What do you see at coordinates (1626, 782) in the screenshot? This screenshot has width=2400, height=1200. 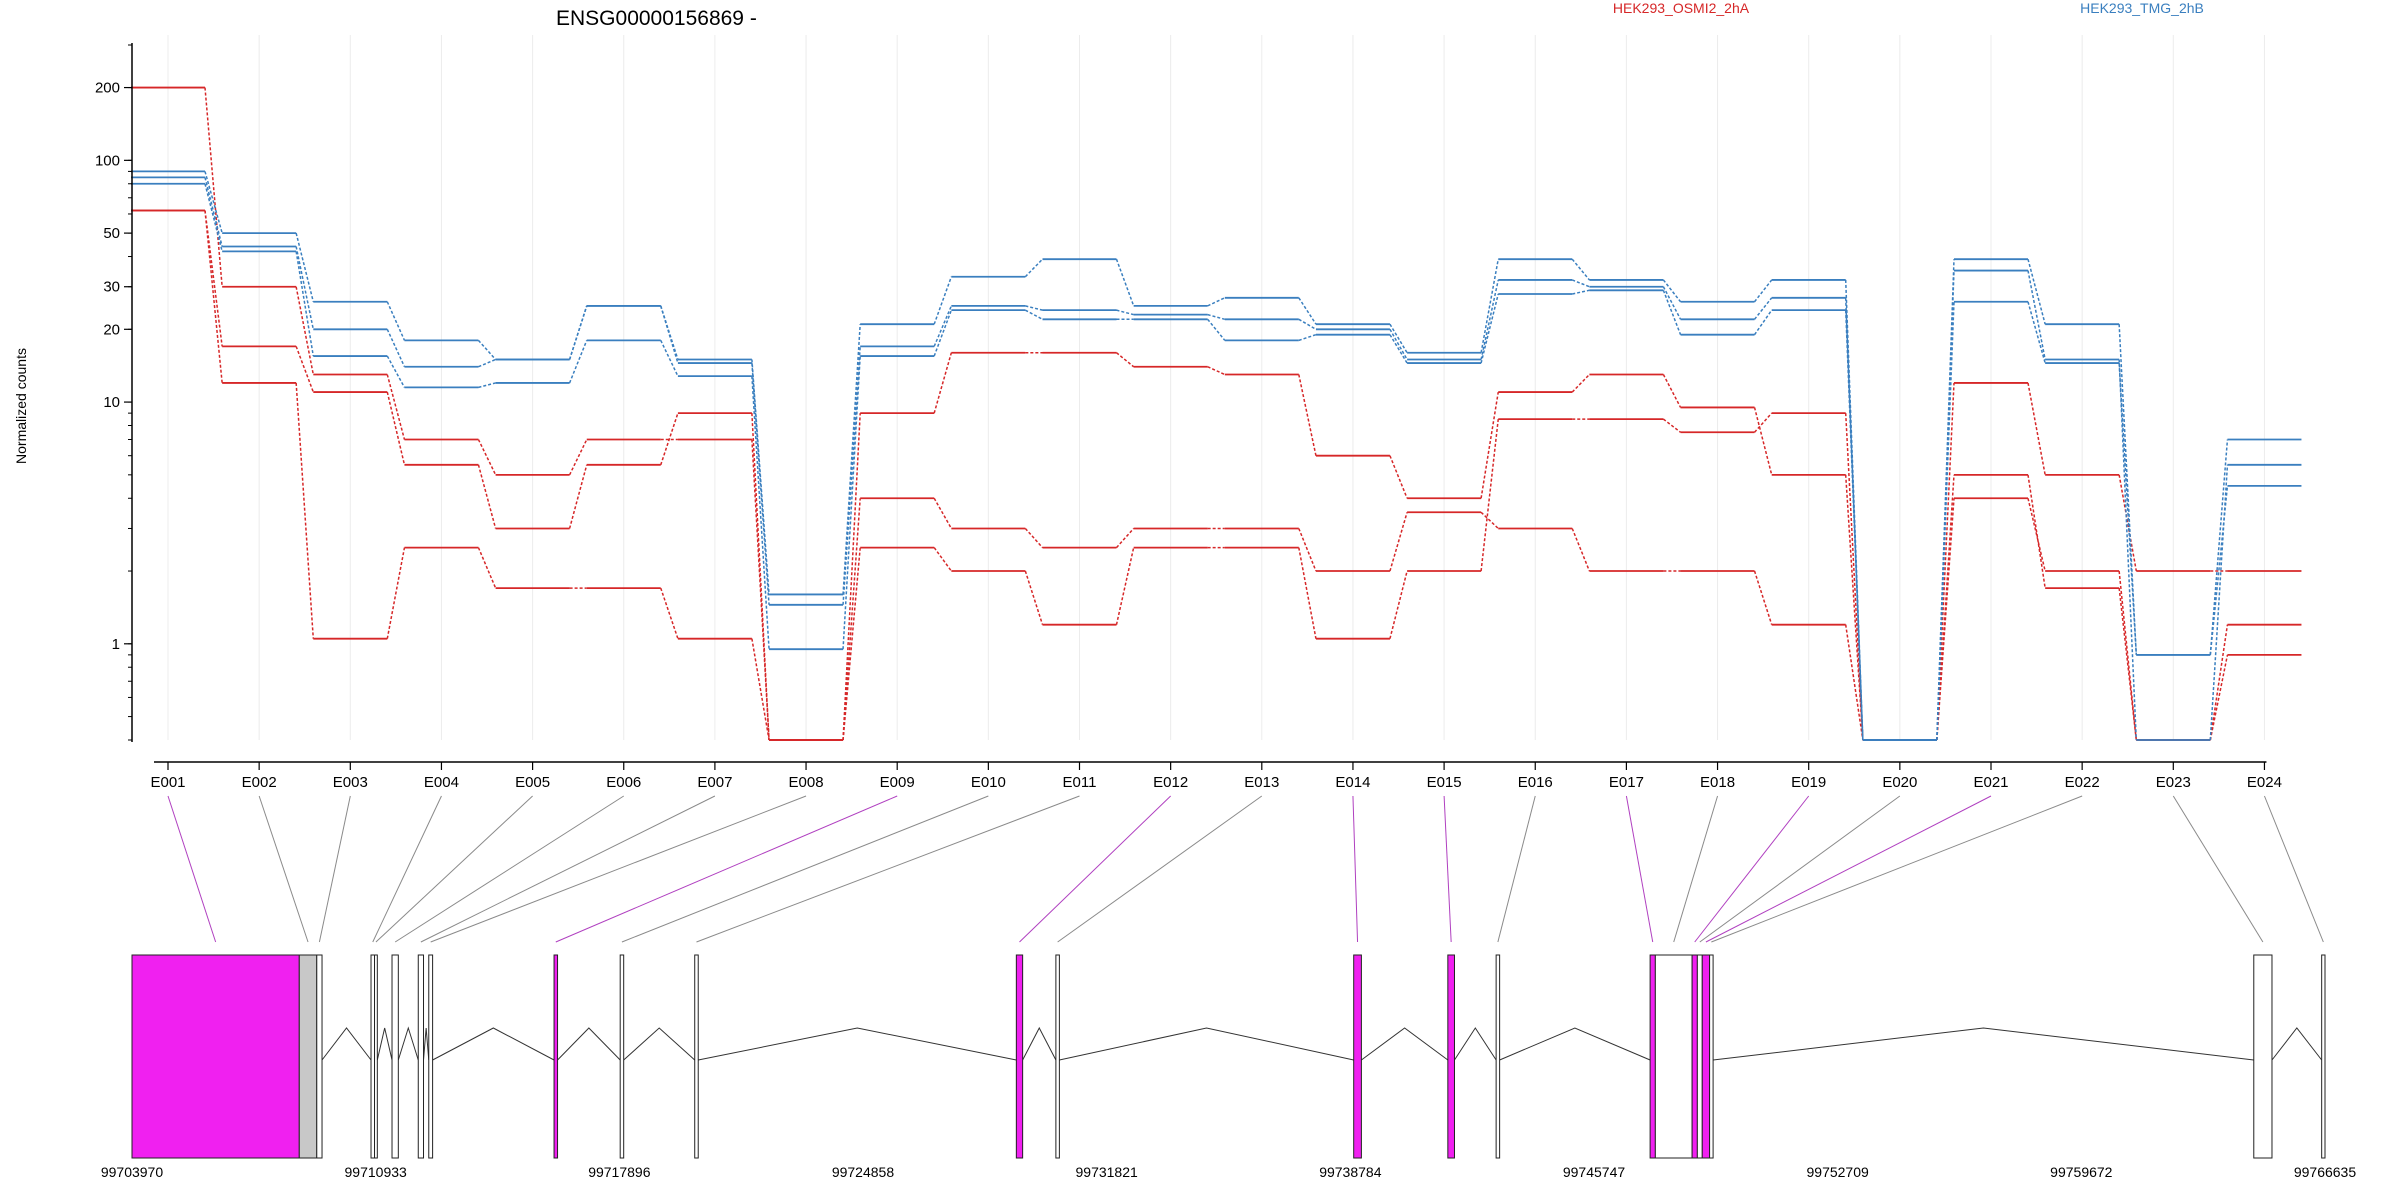 I see `x-tick-label: E017` at bounding box center [1626, 782].